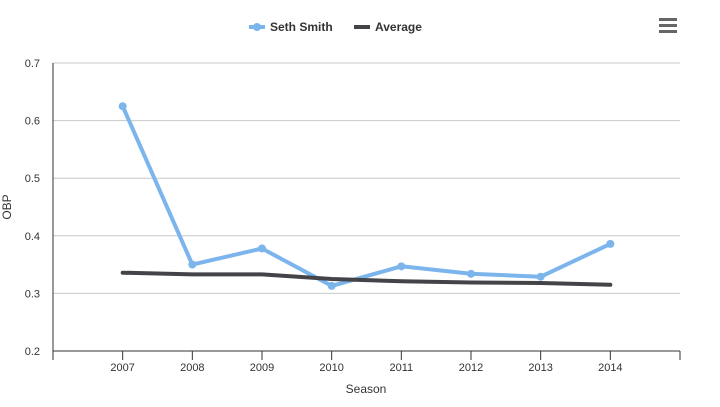 This screenshot has width=720, height=407. What do you see at coordinates (32, 237) in the screenshot?
I see `y-tick-label: 0.4` at bounding box center [32, 237].